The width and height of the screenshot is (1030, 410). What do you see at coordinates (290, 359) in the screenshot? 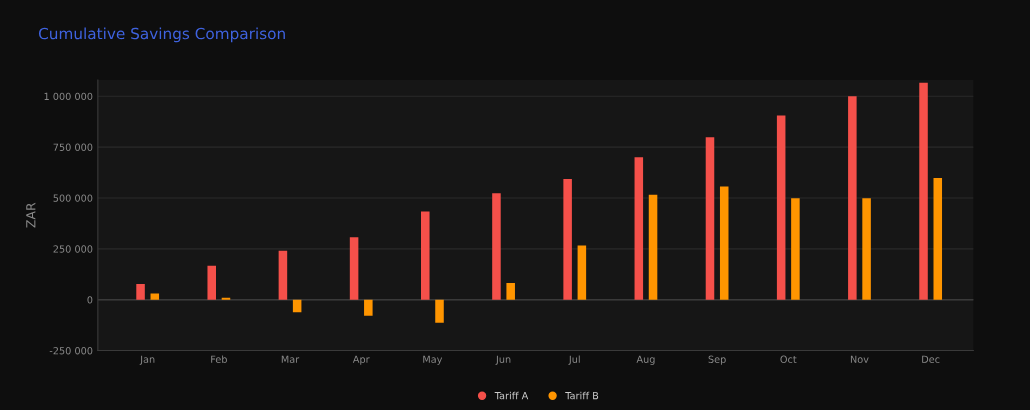
I see `x-tick-label: Mar` at bounding box center [290, 359].